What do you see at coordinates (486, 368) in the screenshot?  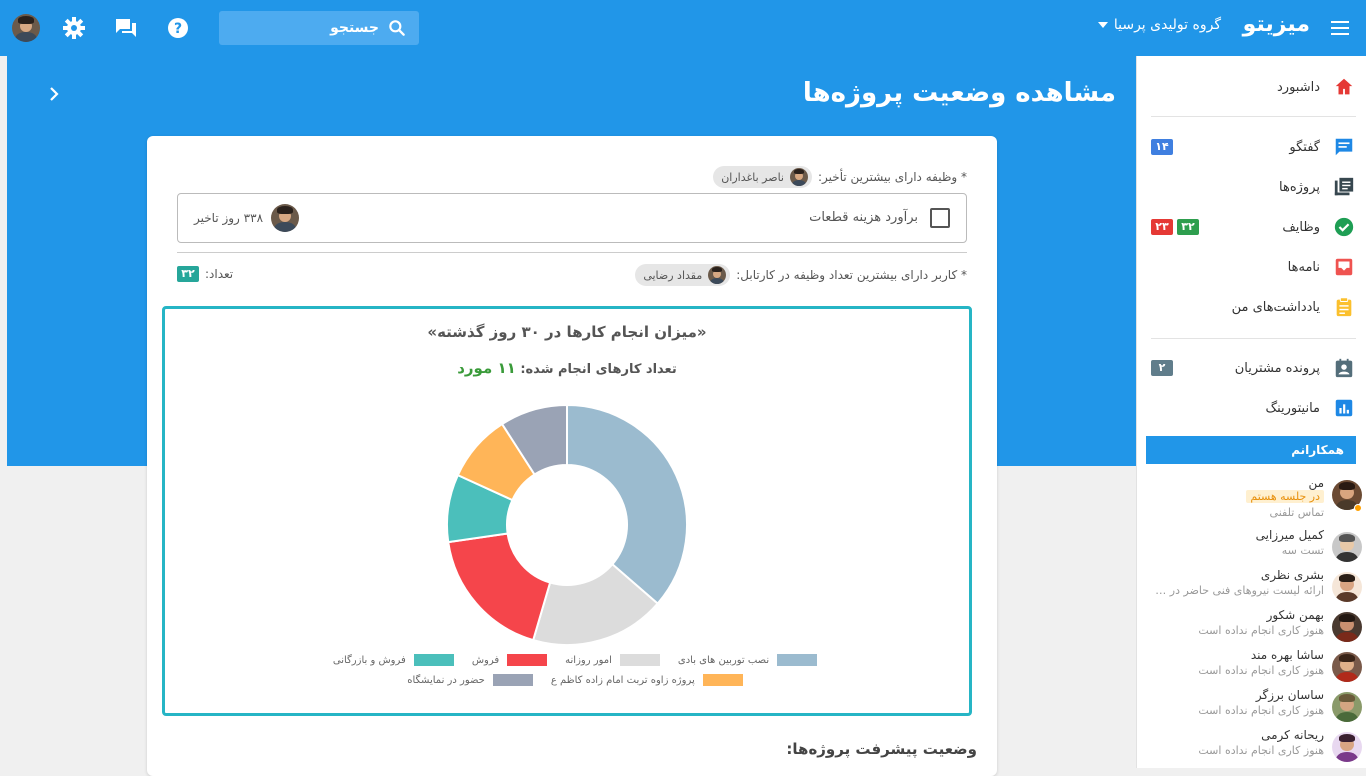 I see `chart-subtitle-value: ۱۱ مورد` at bounding box center [486, 368].